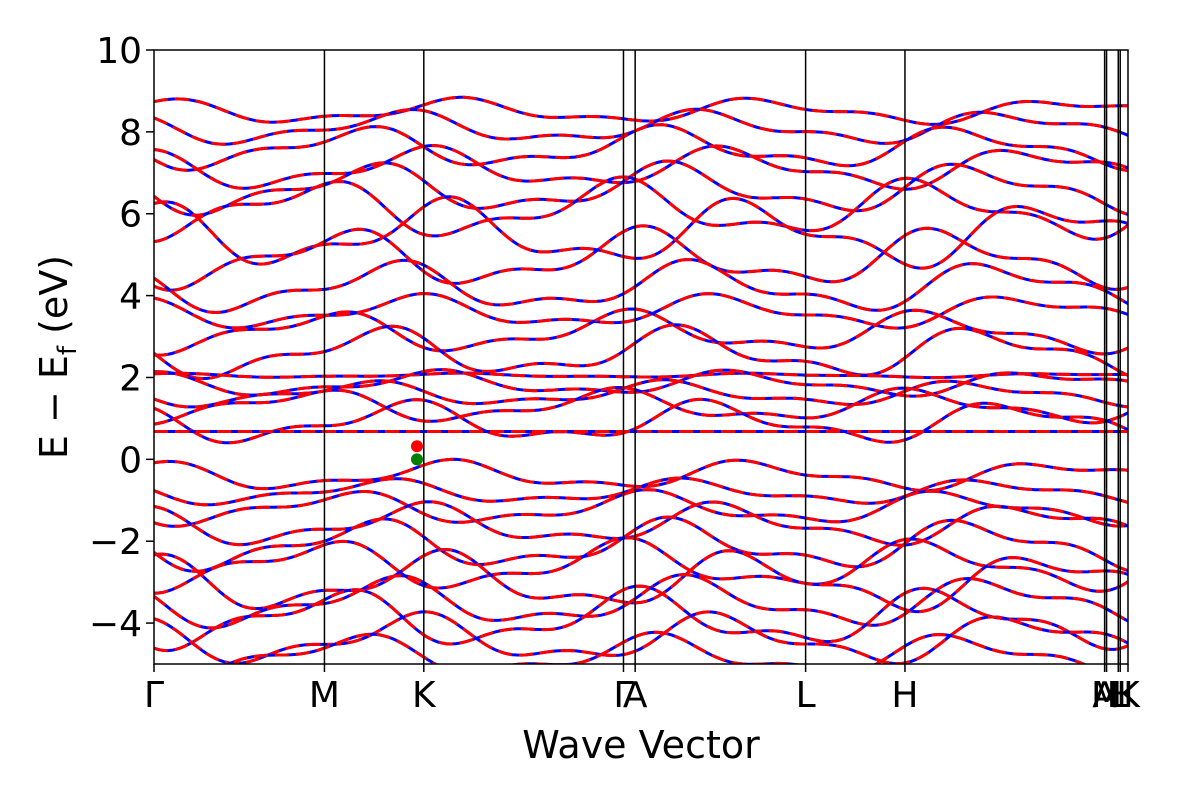 The image size is (1200, 800). I want to click on x-axis-label: Wave Vector, so click(641, 745).